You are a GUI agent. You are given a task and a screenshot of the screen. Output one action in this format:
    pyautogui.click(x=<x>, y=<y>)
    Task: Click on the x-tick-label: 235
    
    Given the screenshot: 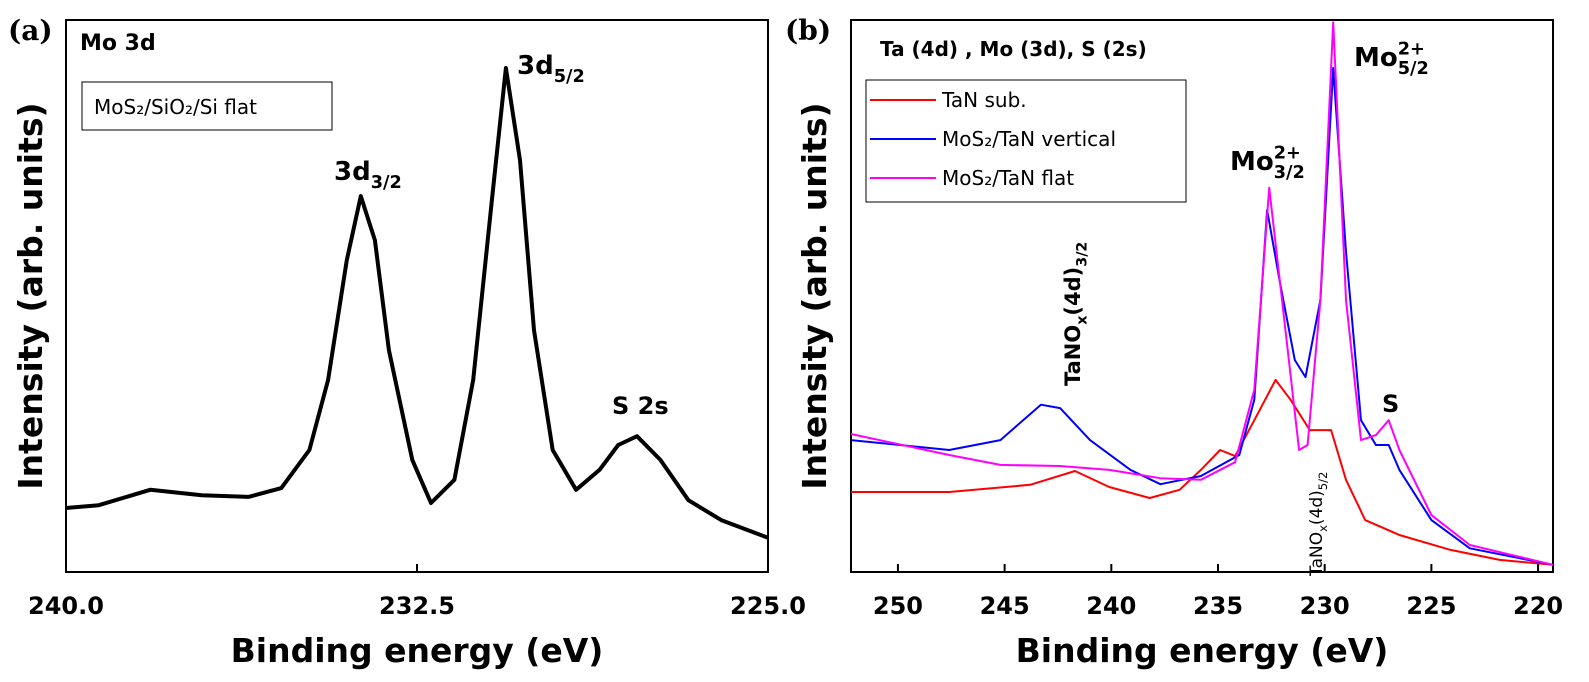 What is the action you would take?
    pyautogui.click(x=1218, y=606)
    